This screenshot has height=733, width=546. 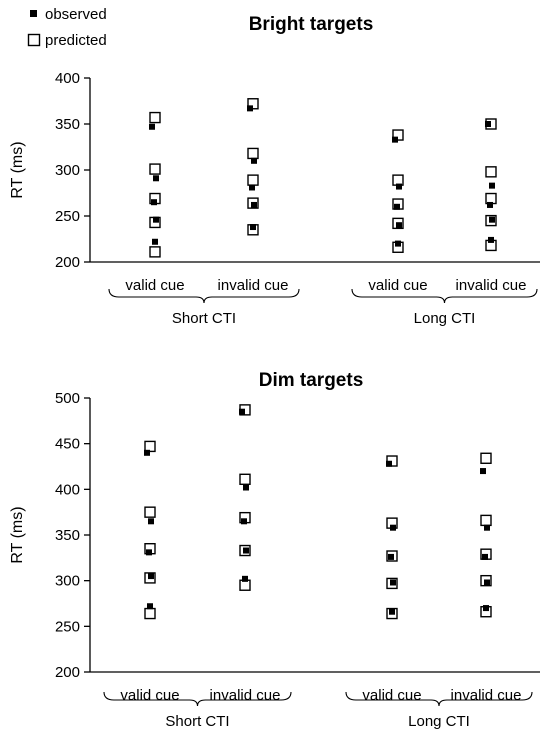 What do you see at coordinates (34, 40) in the screenshot?
I see `legend-predicted-marker` at bounding box center [34, 40].